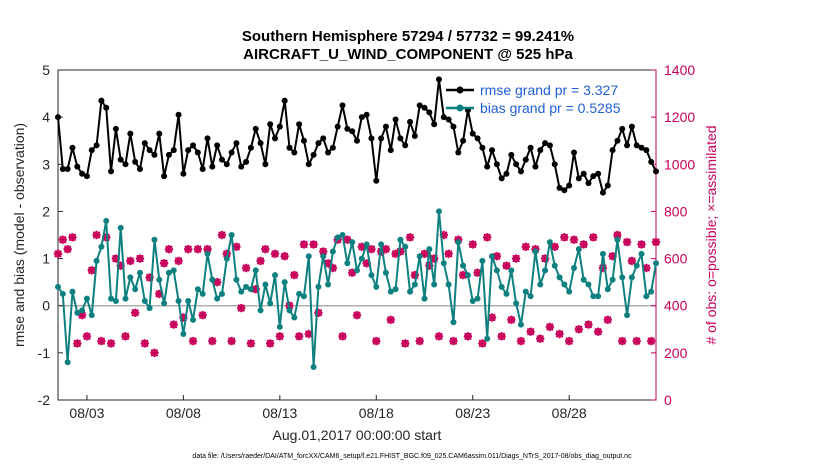  Describe the element at coordinates (86, 413) in the screenshot. I see `x-tick-label: 08/03` at that location.